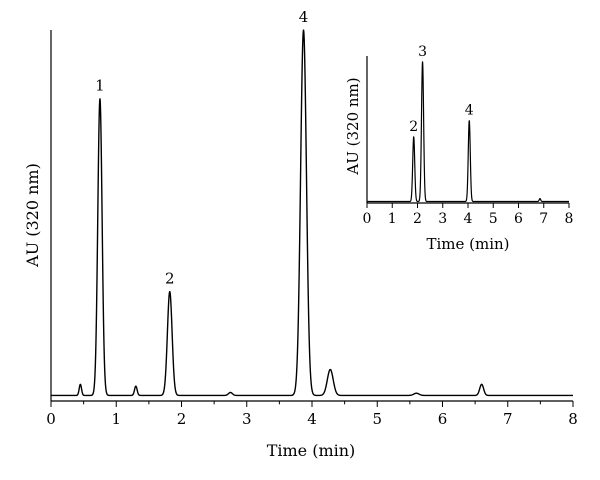 The image size is (600, 480). I want to click on main-x-axis-title: Time (min), so click(311, 450).